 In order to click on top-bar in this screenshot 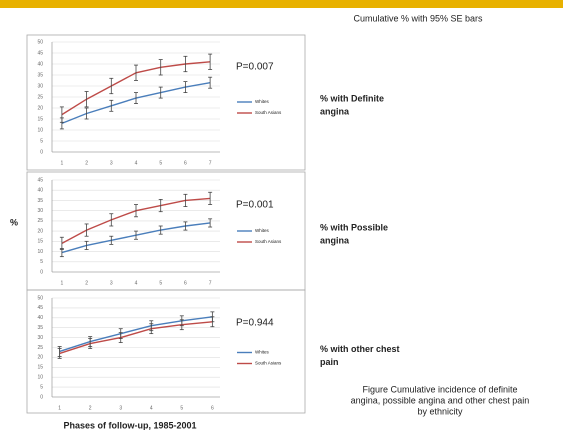, I will do `click(281, 4)`.